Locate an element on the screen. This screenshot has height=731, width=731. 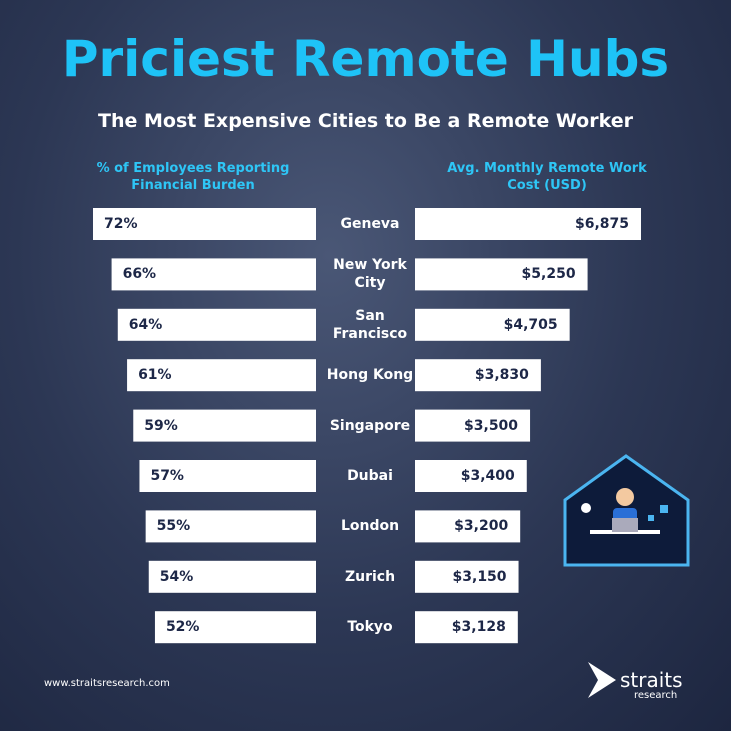
value-label-right: $5,250 is located at coordinates (548, 274).